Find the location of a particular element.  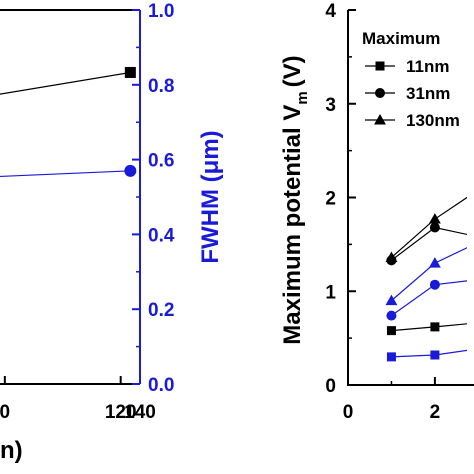

legend-entries: 11nm 31nm 130nm is located at coordinates (412, 93).